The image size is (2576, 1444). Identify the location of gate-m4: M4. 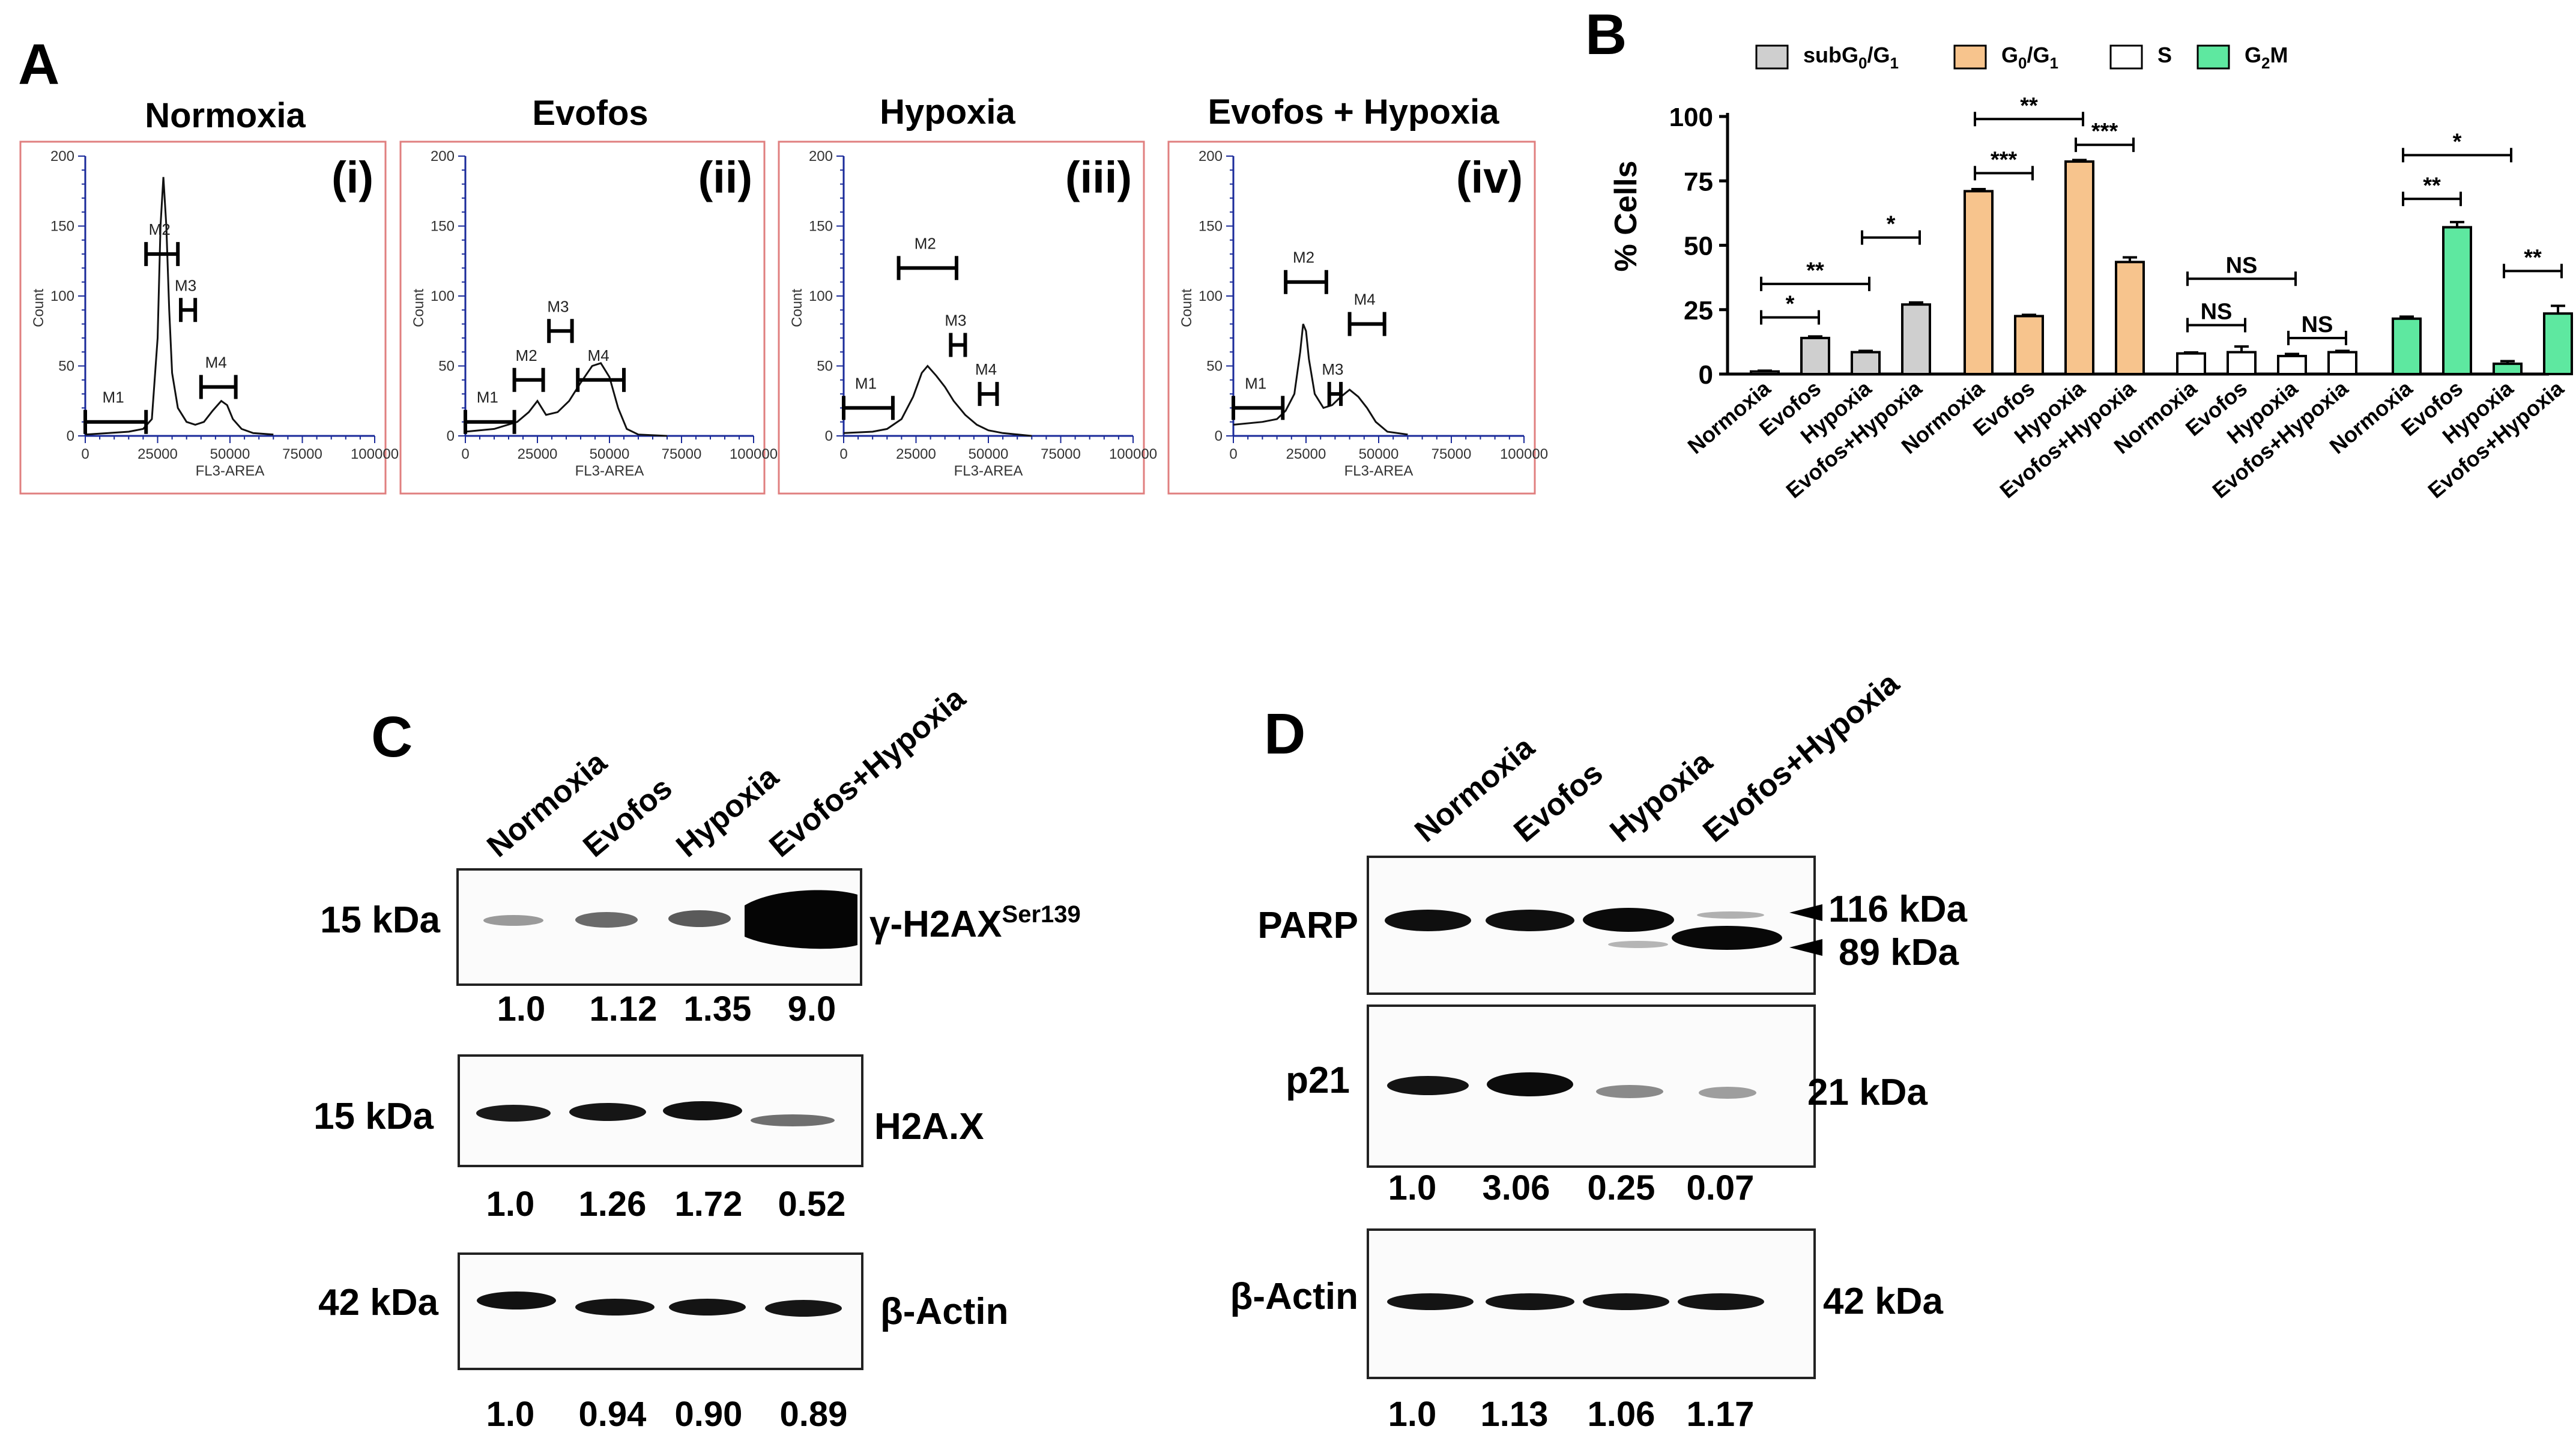
(1366, 314).